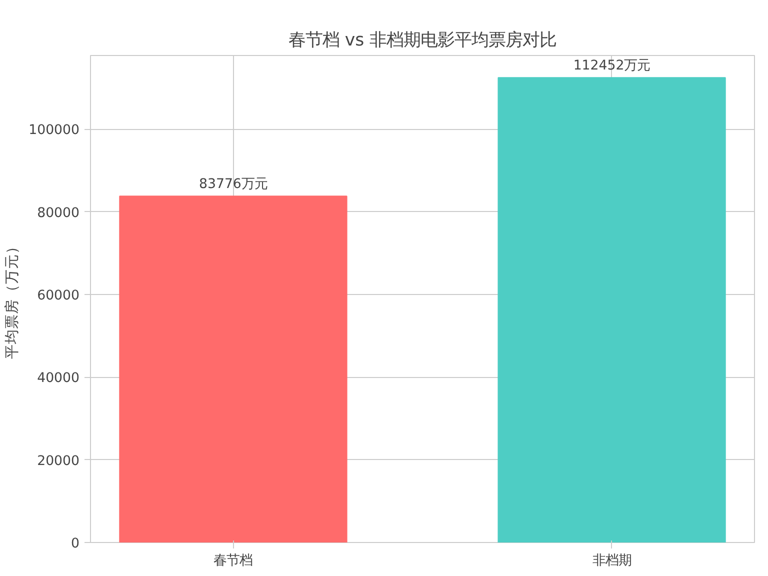  Describe the element at coordinates (58, 461) in the screenshot. I see `y-tick-label: 20000` at that location.